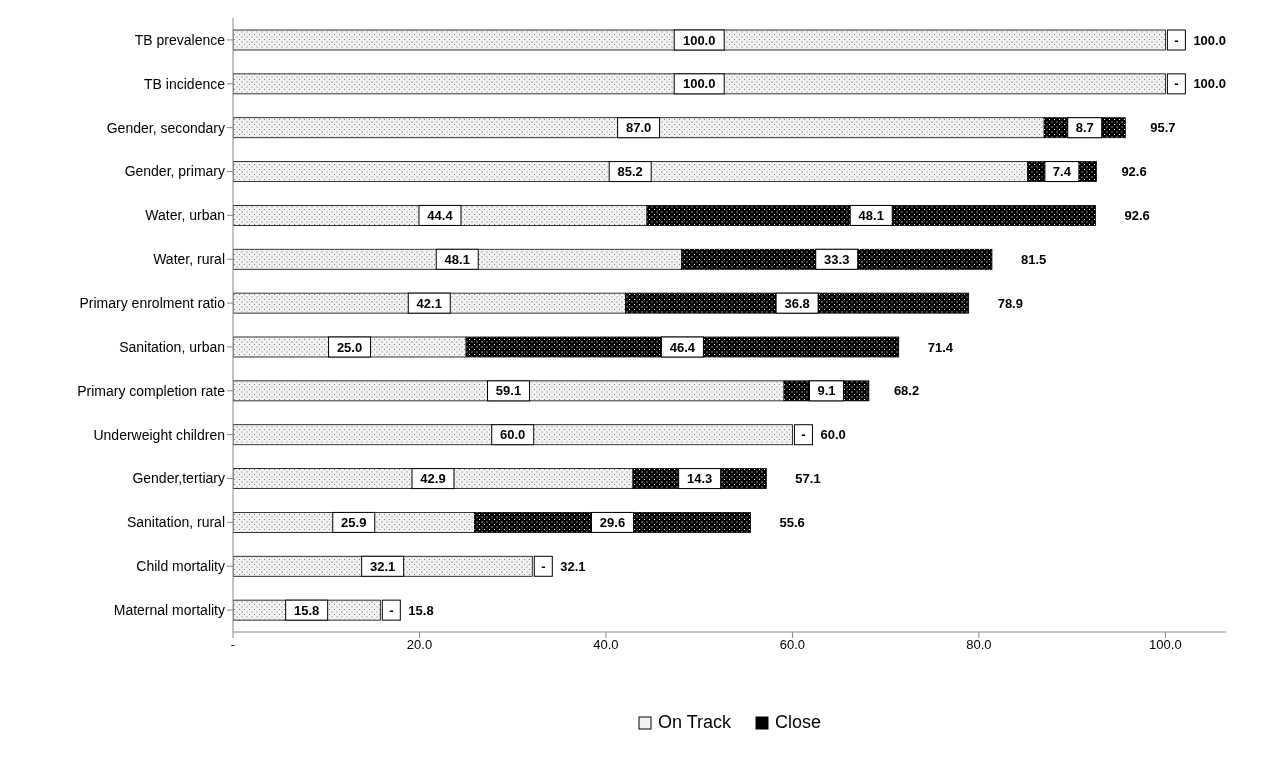 This screenshot has height=757, width=1264. What do you see at coordinates (940, 347) in the screenshot?
I see `total-label: 71.4` at bounding box center [940, 347].